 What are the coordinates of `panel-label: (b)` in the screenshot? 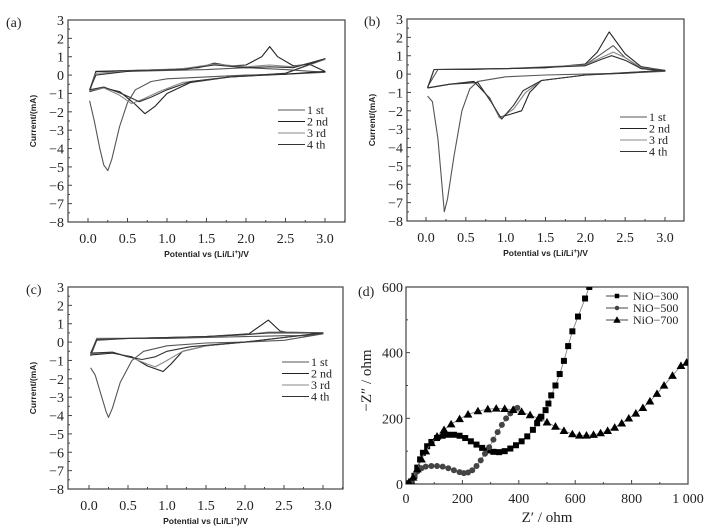 It's located at (372, 22).